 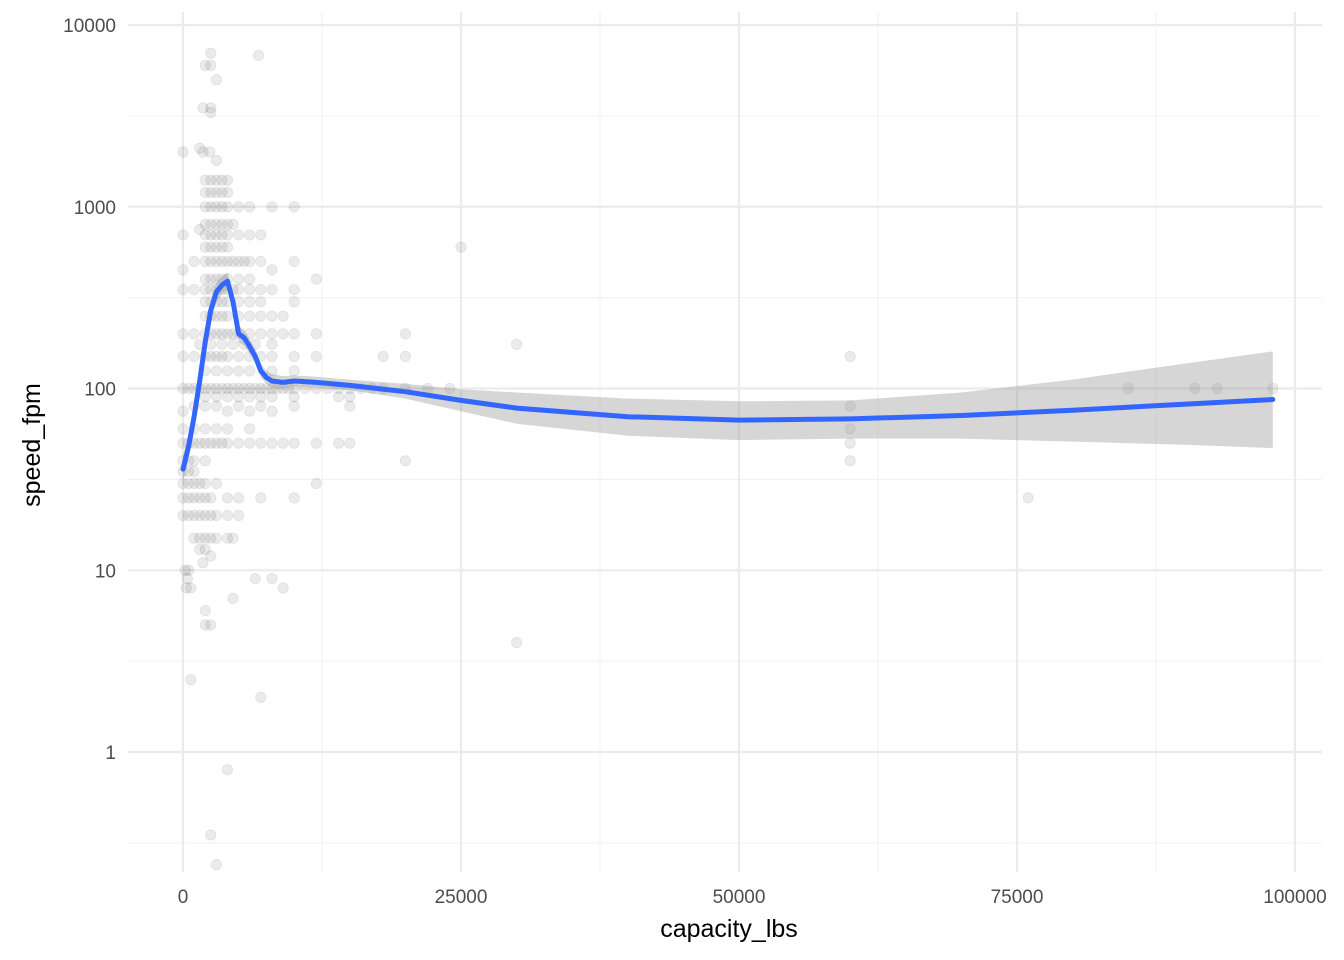 What do you see at coordinates (1294, 897) in the screenshot?
I see `x-tick-label: 100000` at bounding box center [1294, 897].